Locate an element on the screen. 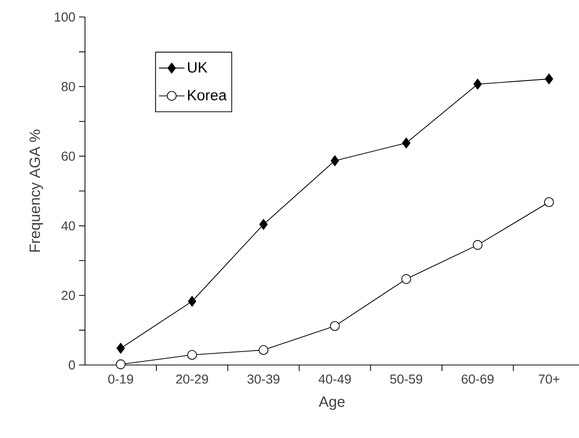  x-tick-label: 20-29 is located at coordinates (192, 379).